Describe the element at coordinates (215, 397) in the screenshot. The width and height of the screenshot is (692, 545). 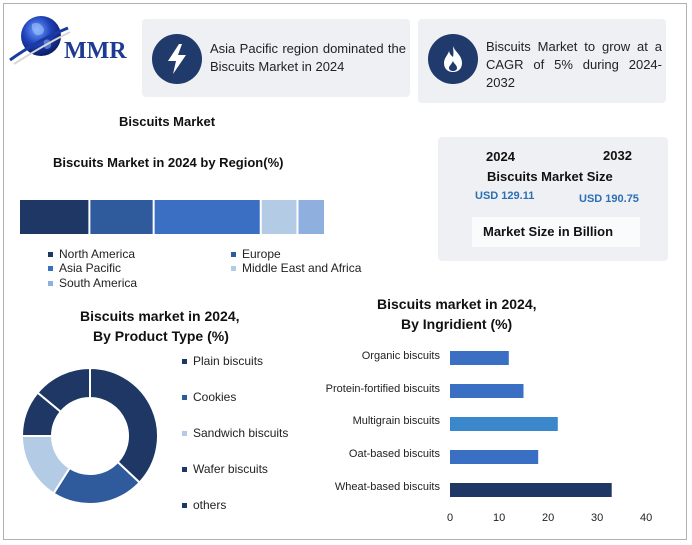
I see `legend-label: Cookies` at that location.